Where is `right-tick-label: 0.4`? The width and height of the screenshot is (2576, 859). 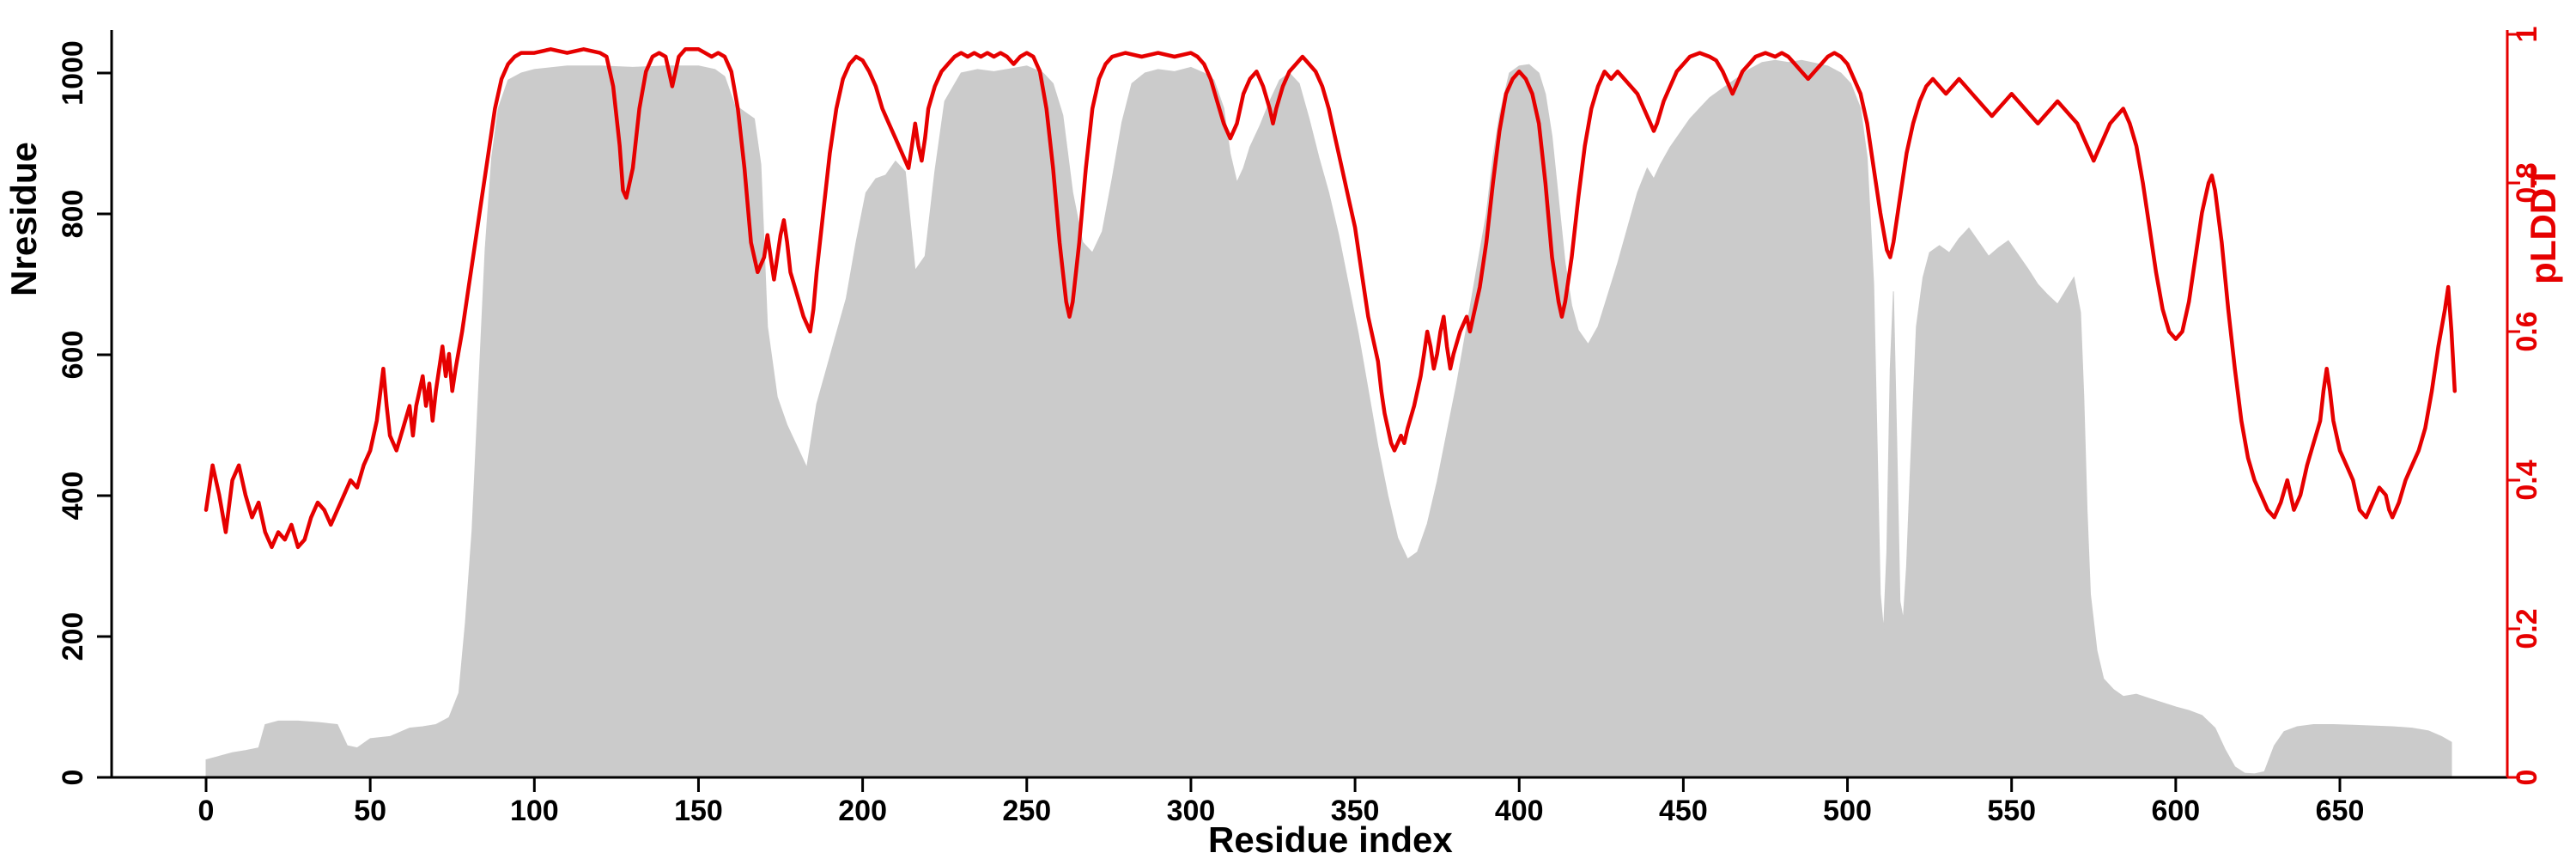 right-tick-label: 0.4 is located at coordinates (2527, 480).